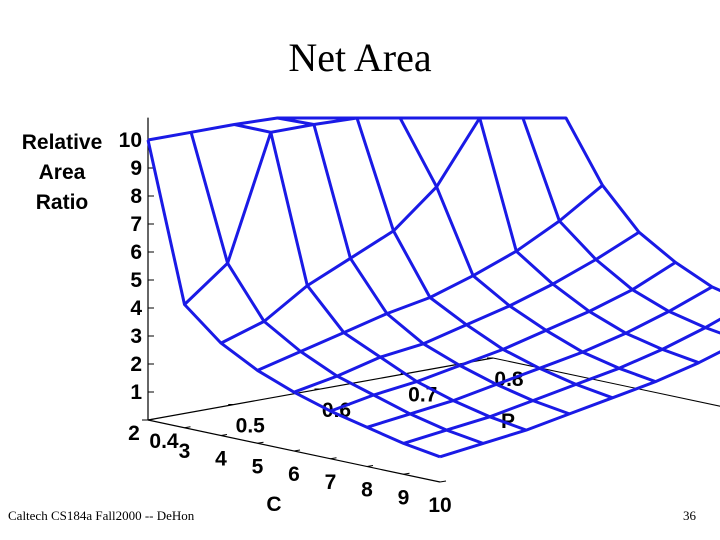  What do you see at coordinates (439, 505) in the screenshot?
I see `c-tick-label: 10` at bounding box center [439, 505].